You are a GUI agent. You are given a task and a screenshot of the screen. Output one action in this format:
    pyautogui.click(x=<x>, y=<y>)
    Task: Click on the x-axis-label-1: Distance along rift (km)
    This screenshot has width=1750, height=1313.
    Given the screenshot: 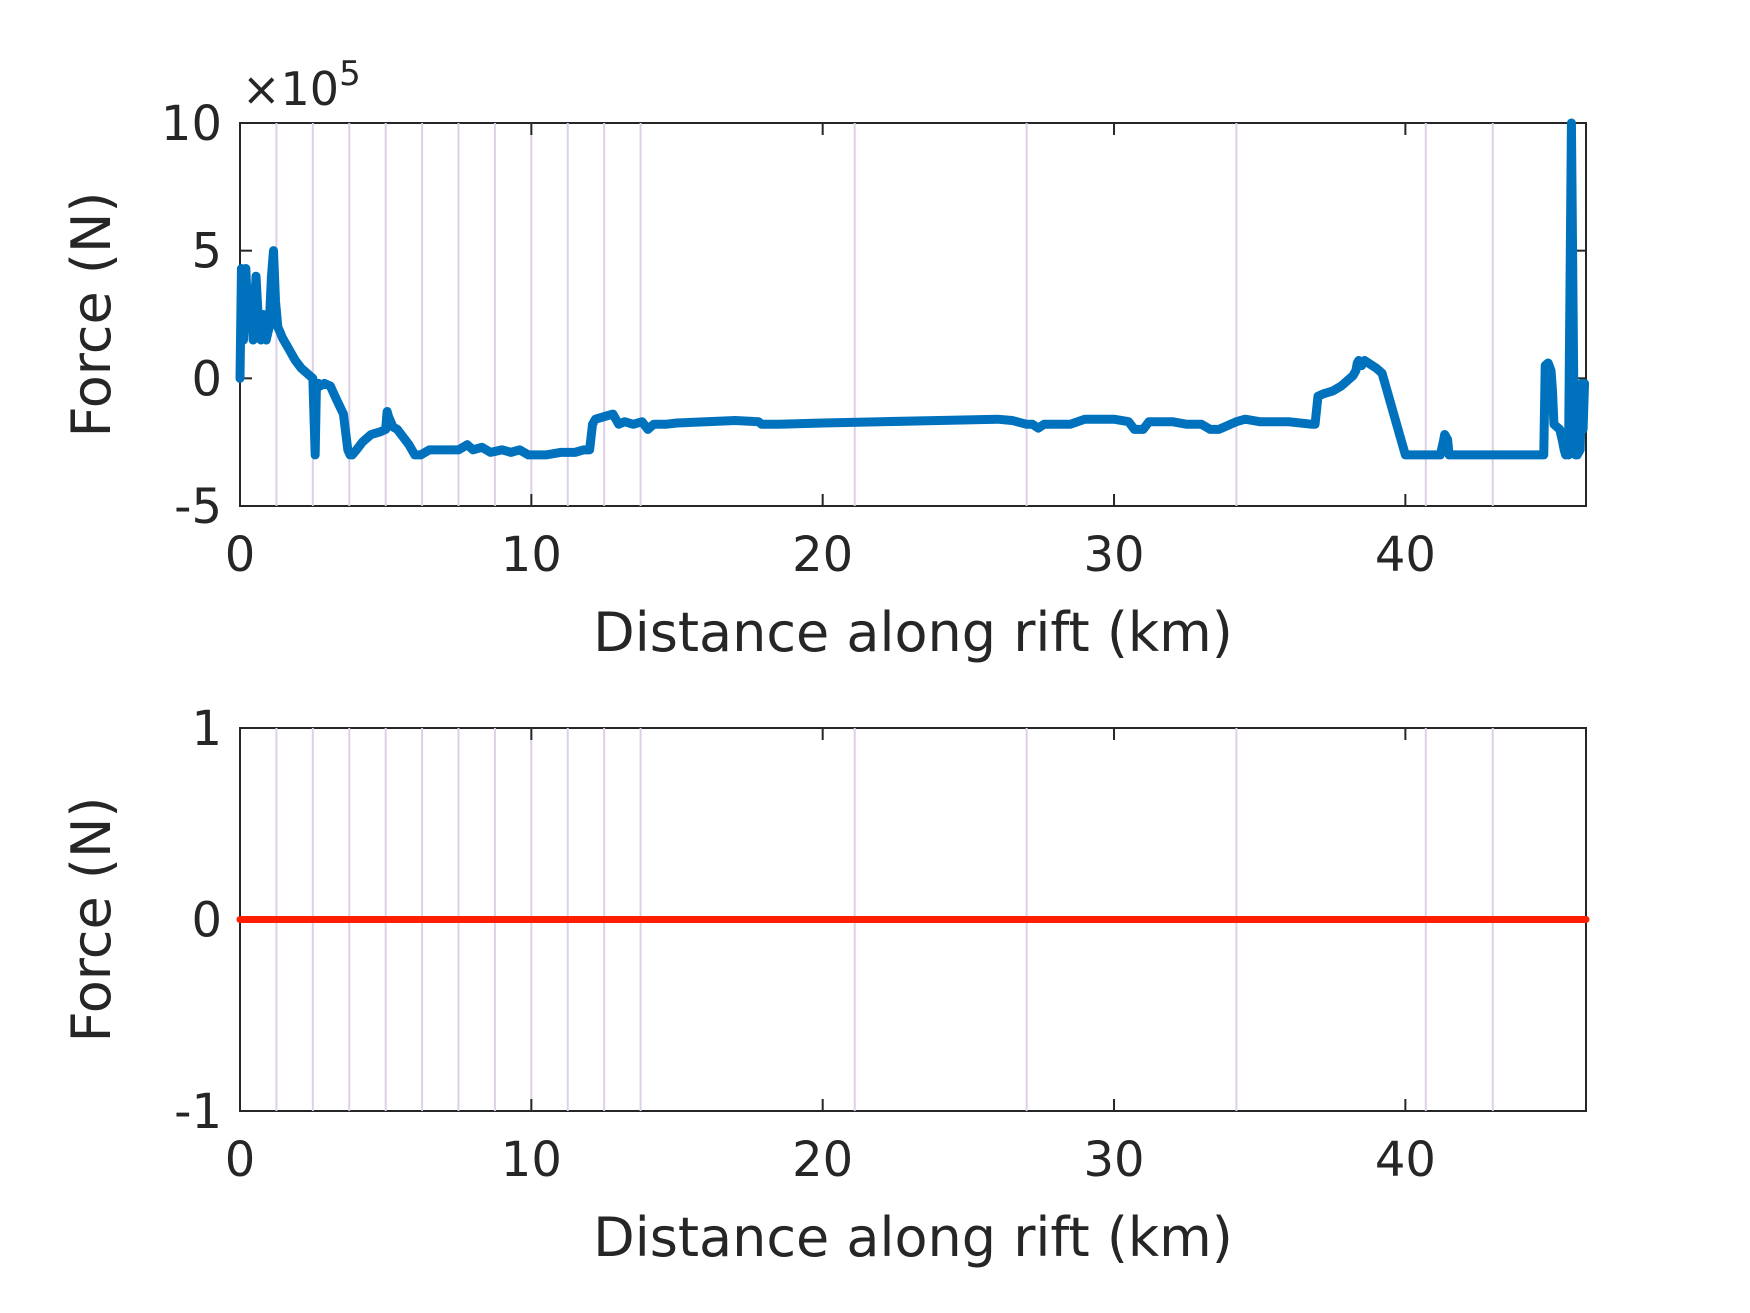 What is the action you would take?
    pyautogui.click(x=913, y=1237)
    